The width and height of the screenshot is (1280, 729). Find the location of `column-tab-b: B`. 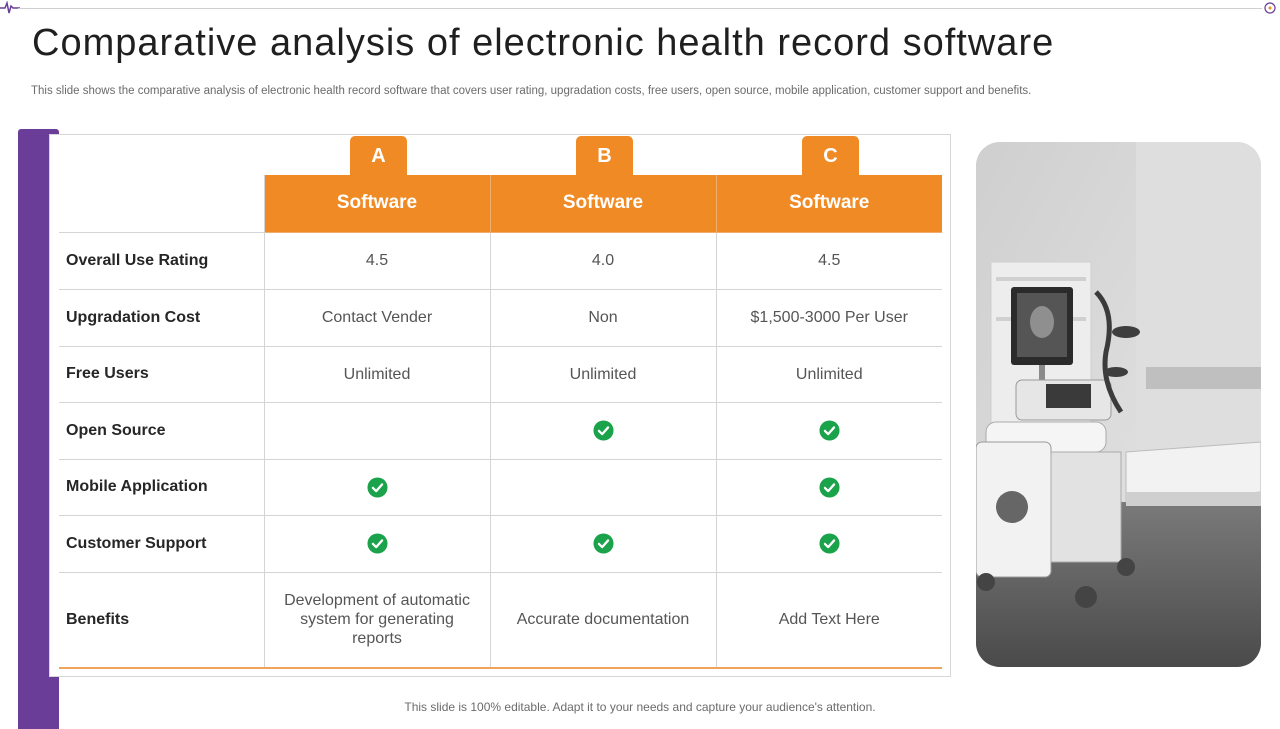

column-tab-b: B is located at coordinates (604, 157).